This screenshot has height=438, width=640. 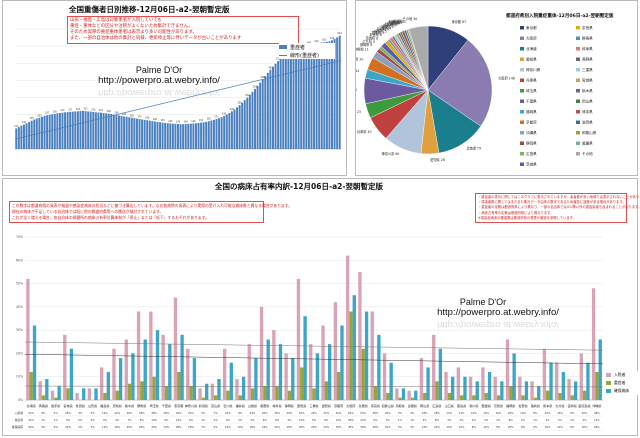 I want to click on data-label: 350, so click(x=255, y=87).